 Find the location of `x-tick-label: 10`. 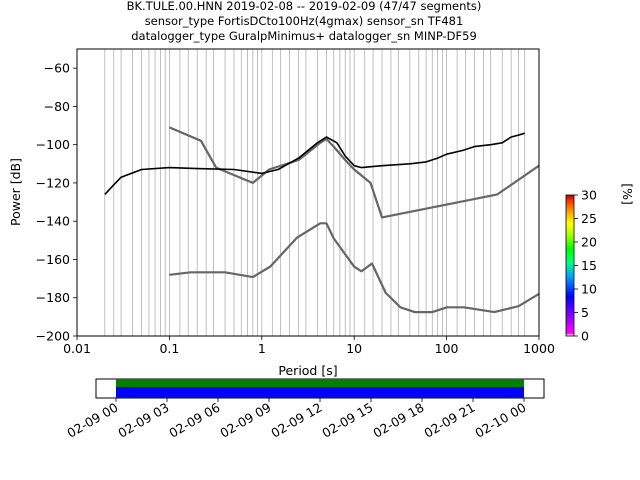

x-tick-label: 10 is located at coordinates (354, 348).